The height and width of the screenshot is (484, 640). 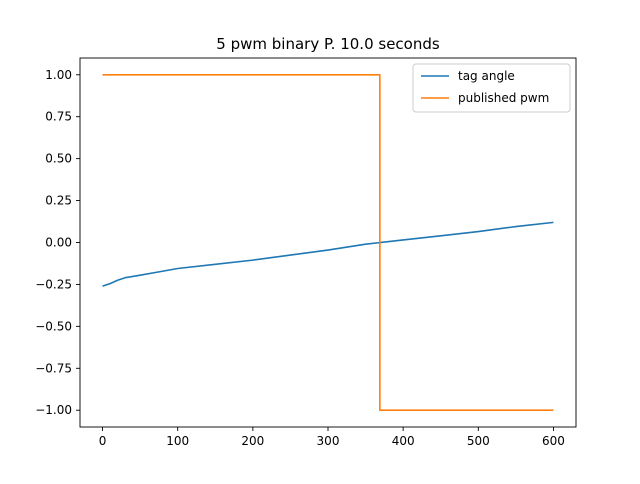 I want to click on y-tick-label: 0.50, so click(x=58, y=159).